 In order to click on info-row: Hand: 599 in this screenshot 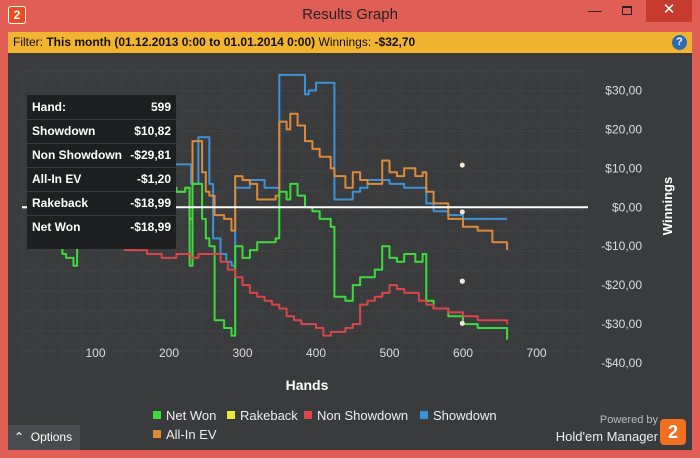, I will do `click(101, 107)`.